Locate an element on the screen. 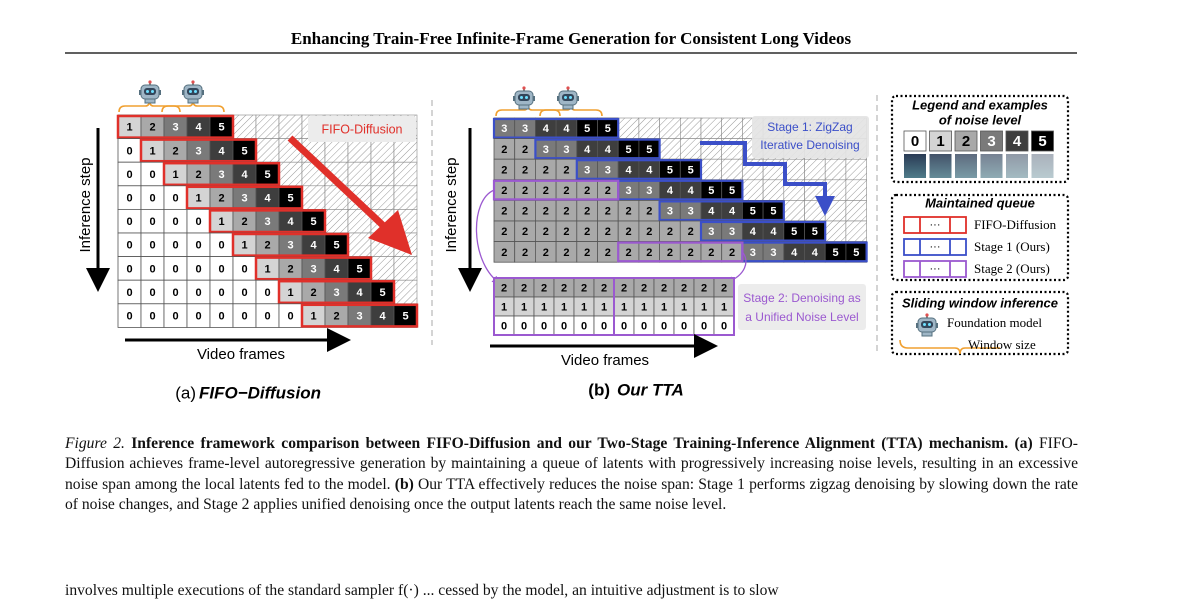  queue-item: FIFO-Diffusion is located at coordinates (1015, 224).